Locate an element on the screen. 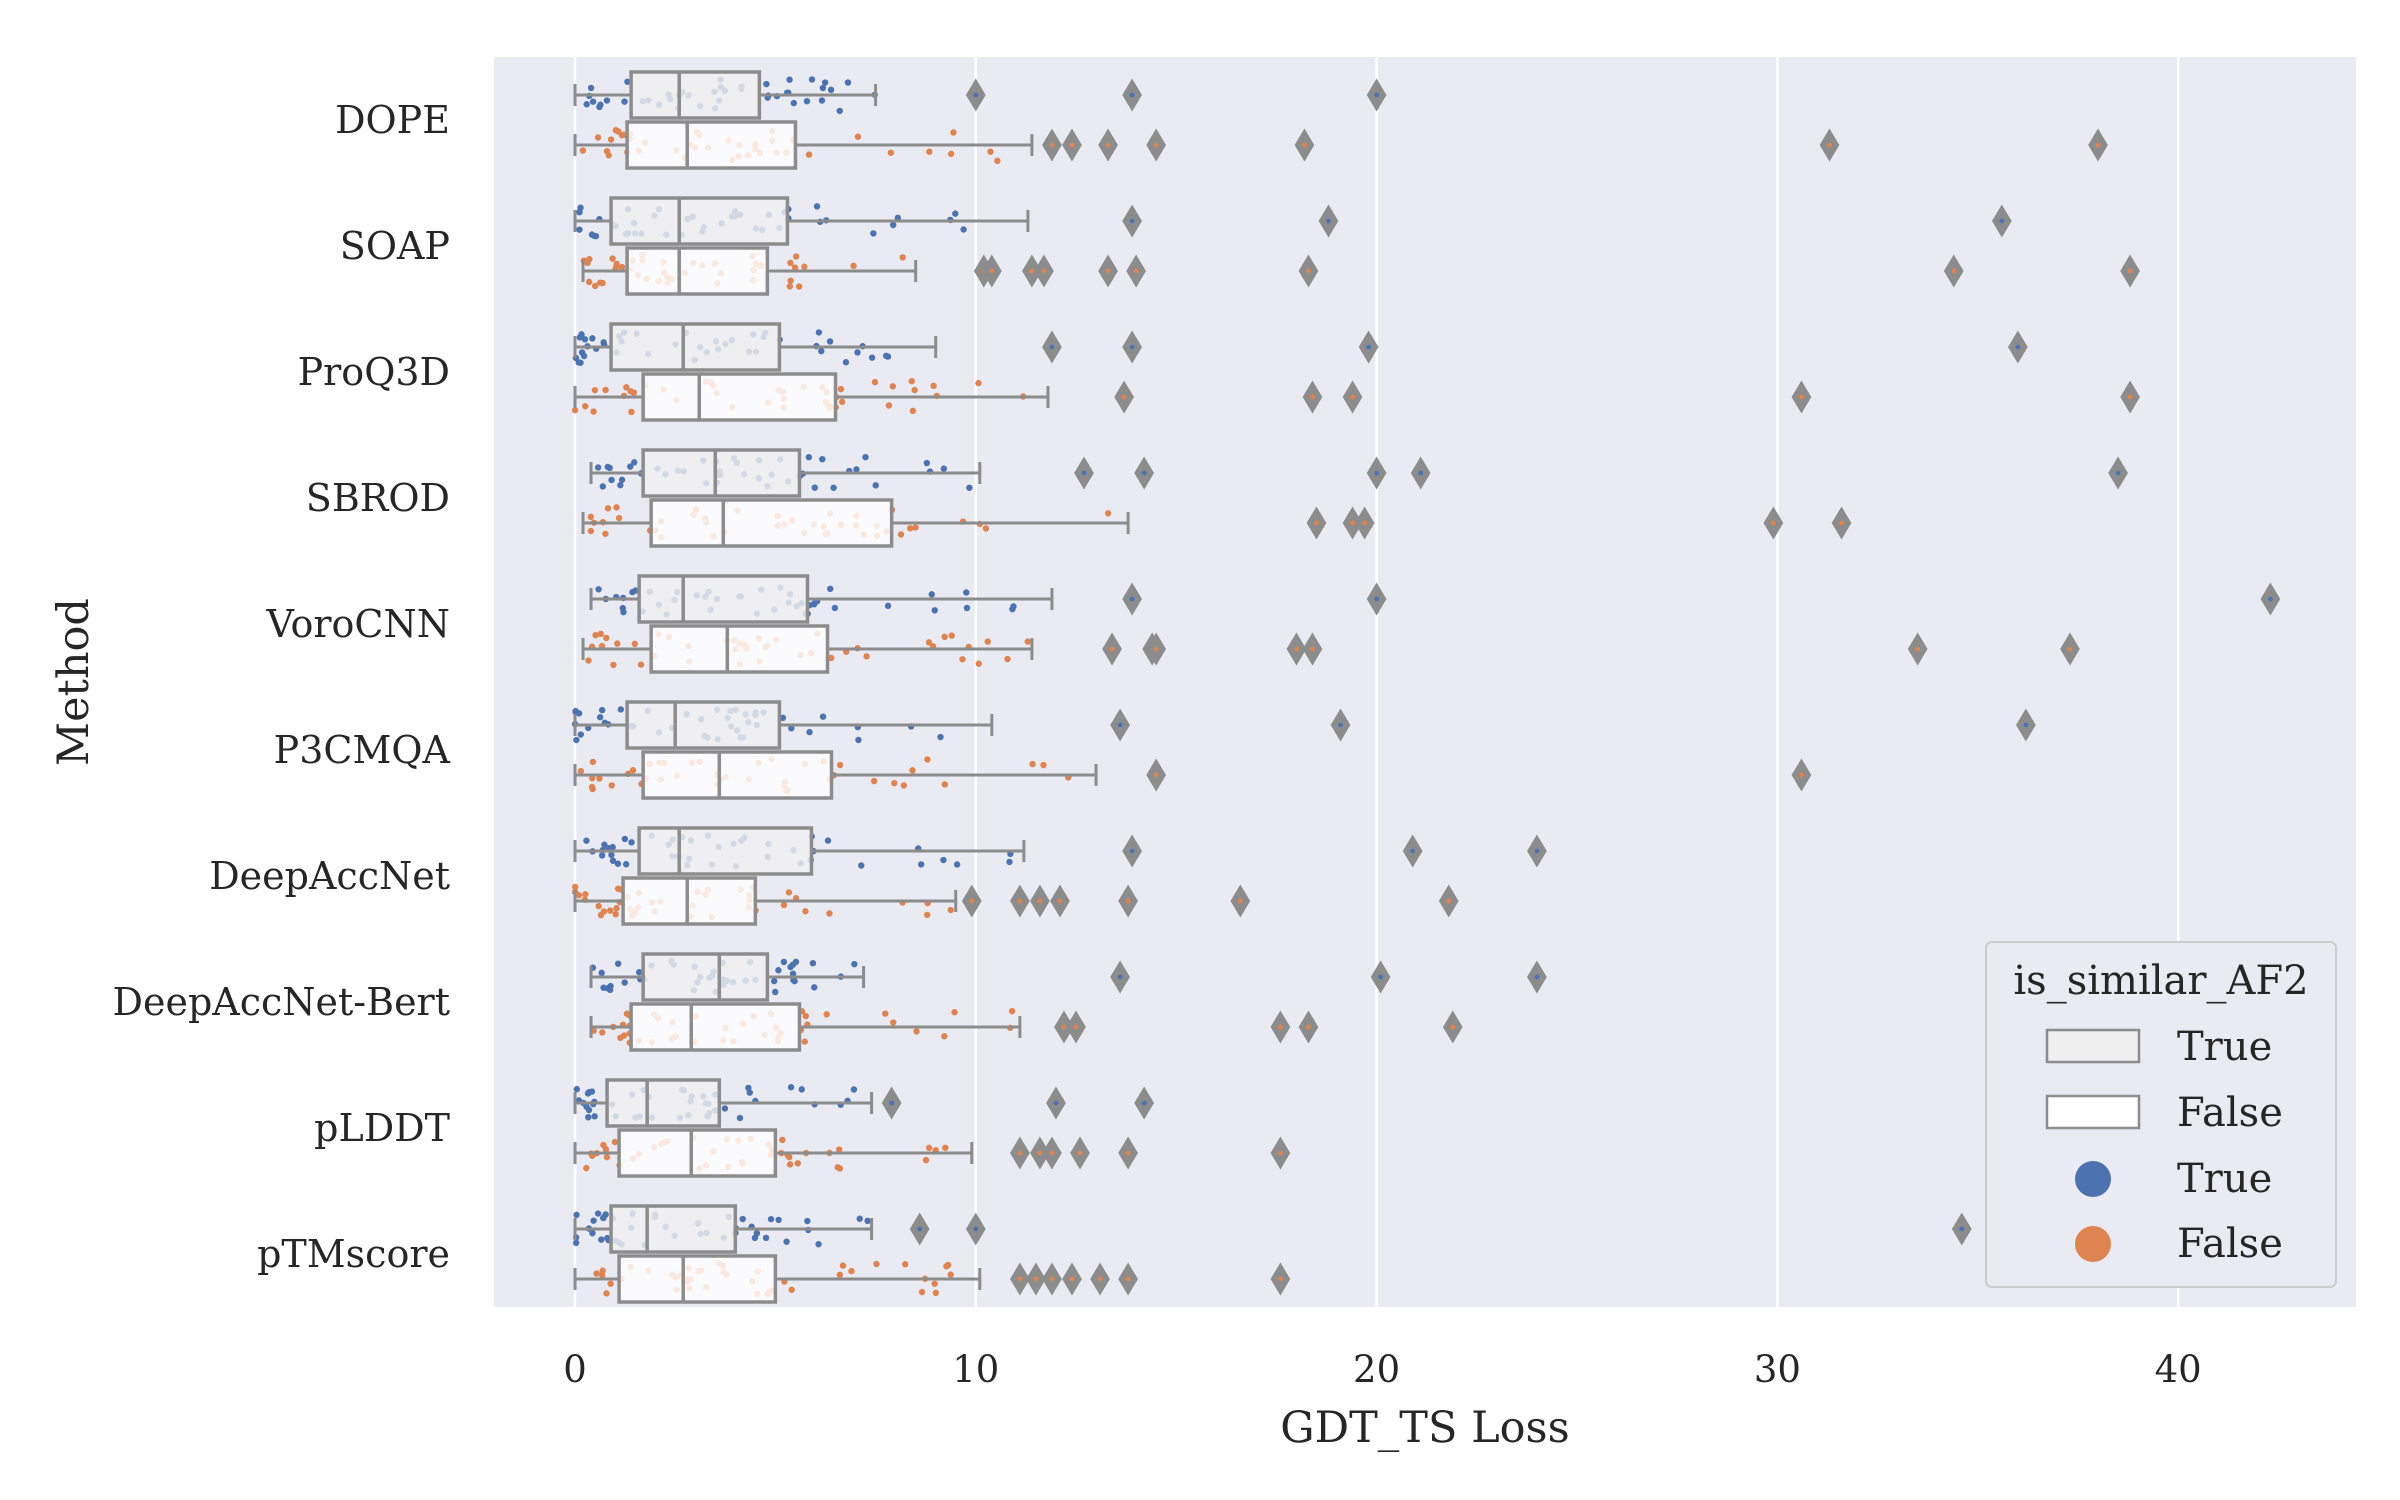 This screenshot has width=2400, height=1500. legend-marker-point-true is located at coordinates (2093, 1179).